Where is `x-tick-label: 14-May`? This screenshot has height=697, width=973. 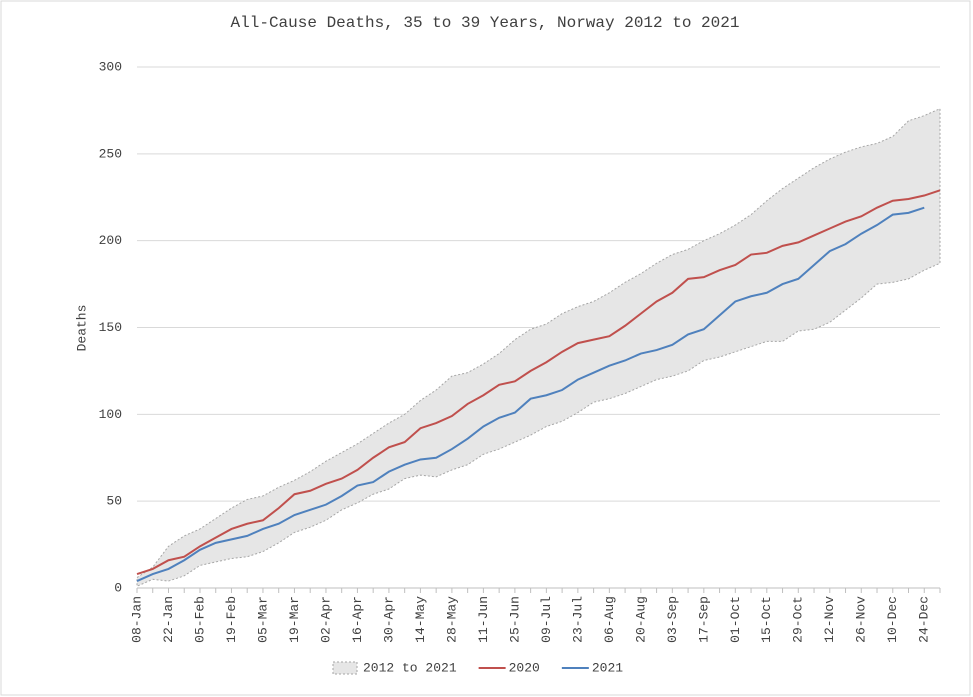 x-tick-label: 14-May is located at coordinates (420, 619).